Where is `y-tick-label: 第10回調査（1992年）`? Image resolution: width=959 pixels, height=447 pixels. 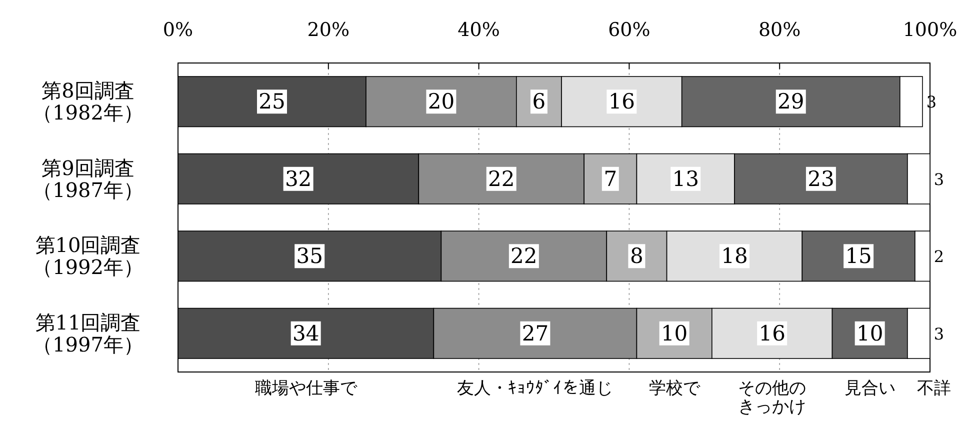
y-tick-label: 第10回調査（1992年） is located at coordinates (88, 256).